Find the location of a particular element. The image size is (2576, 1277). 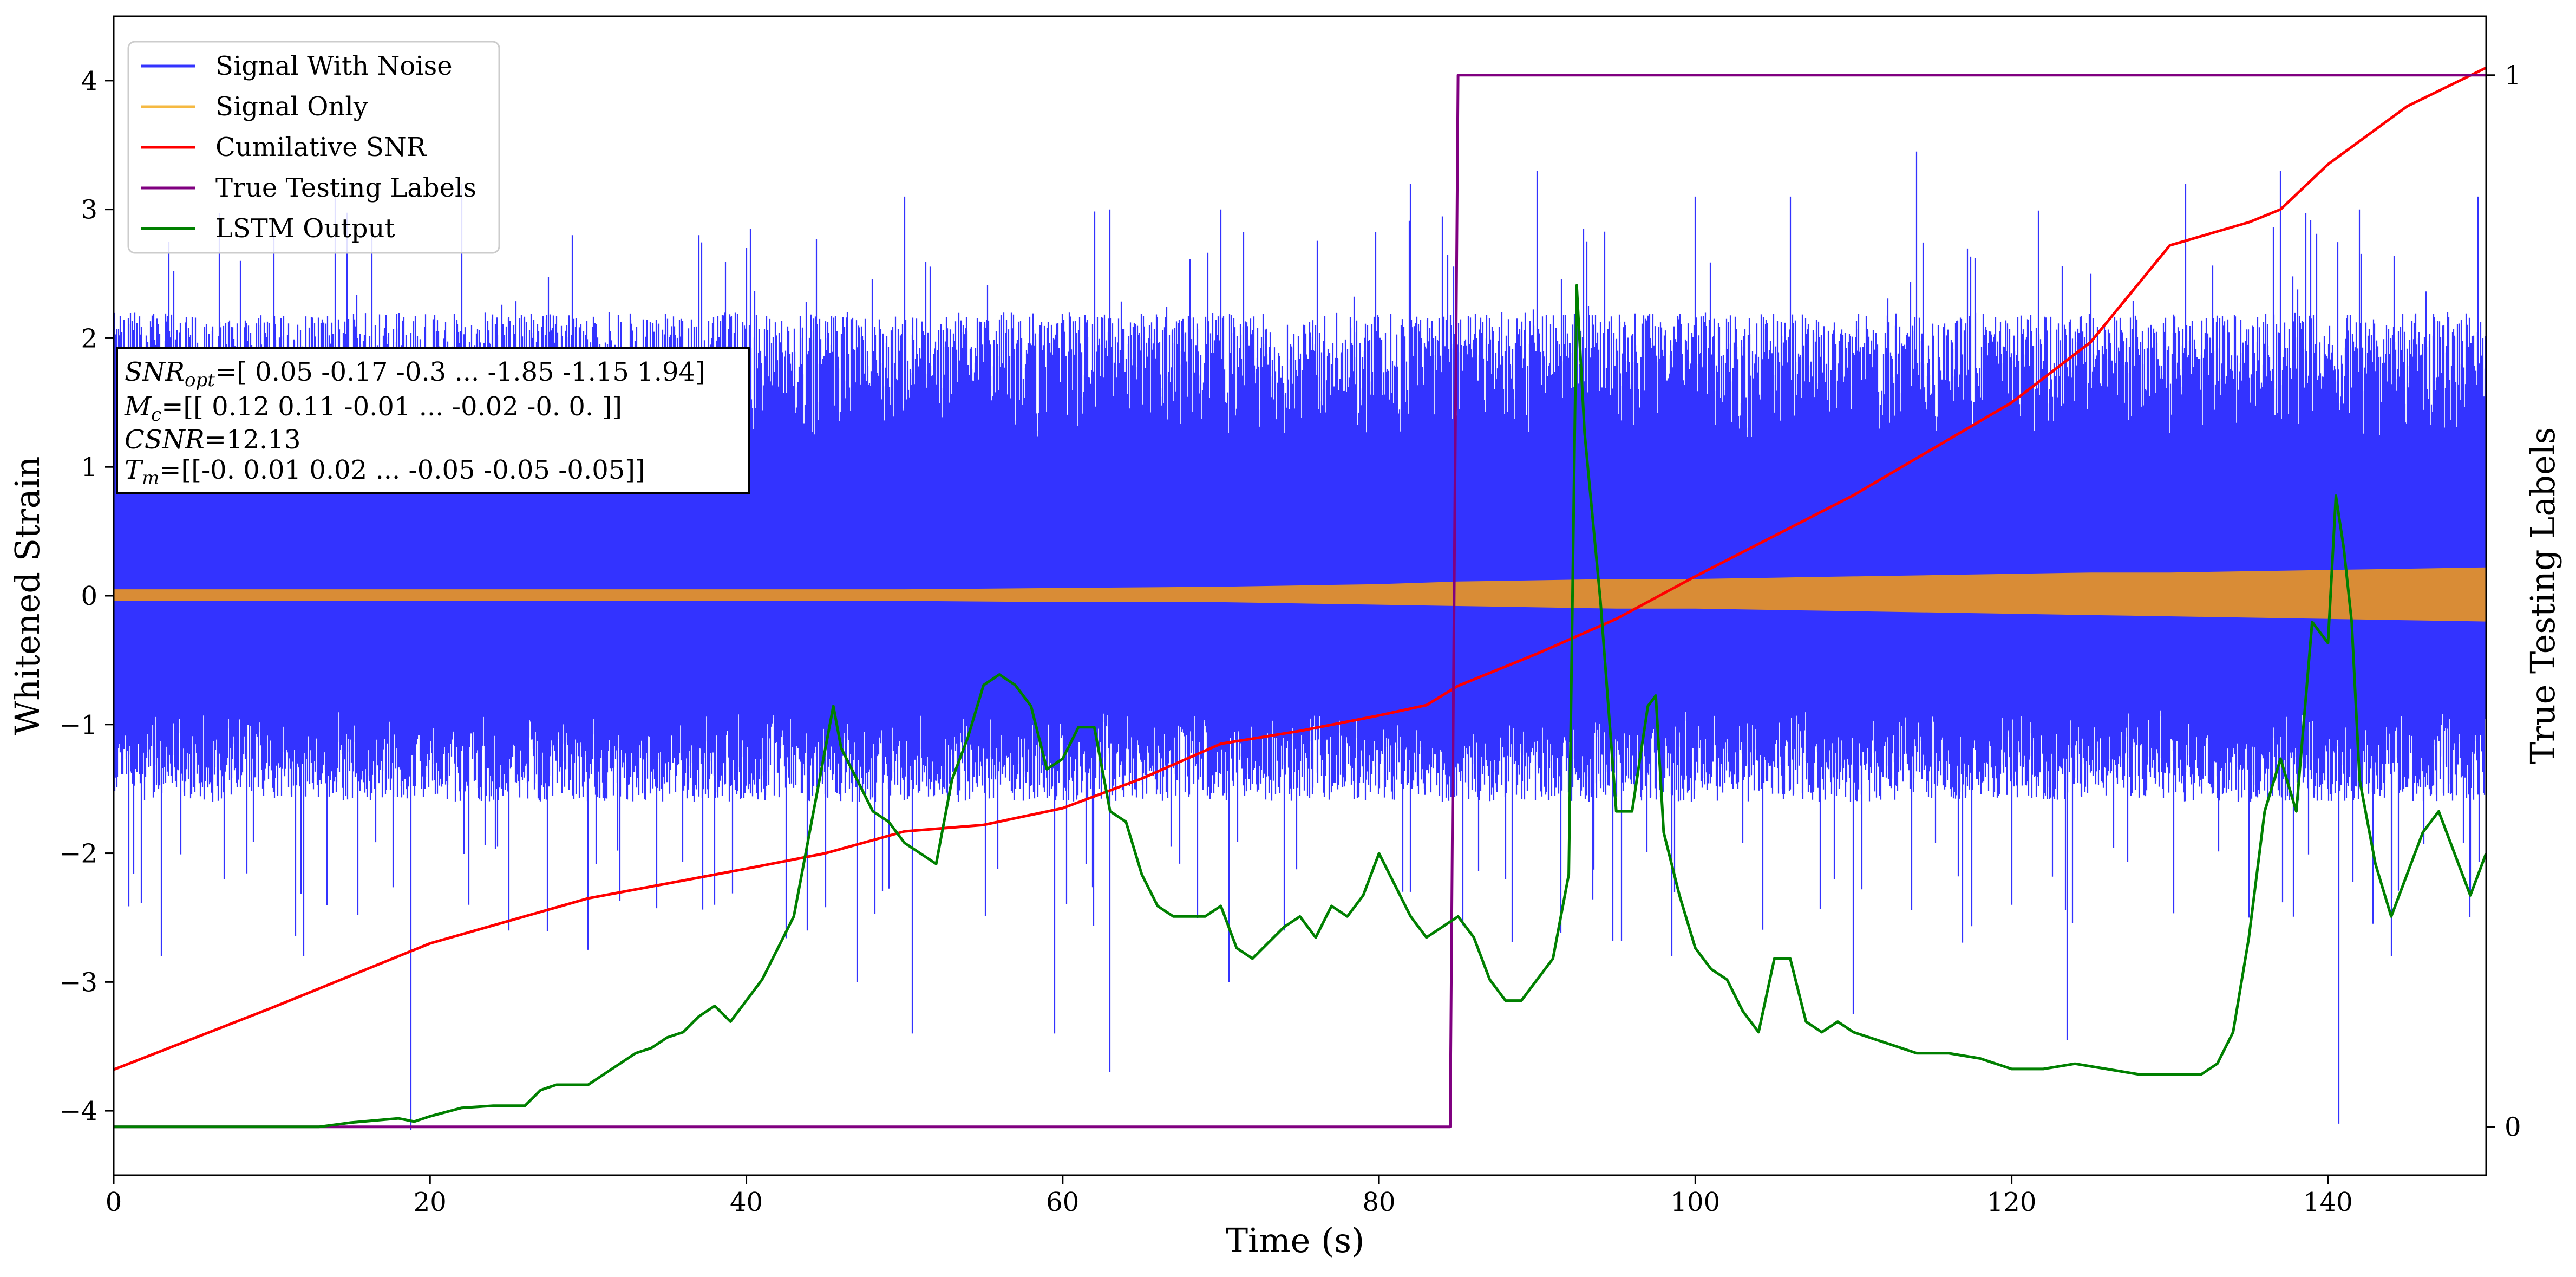

y-tick-label: −4 is located at coordinates (78, 1111).